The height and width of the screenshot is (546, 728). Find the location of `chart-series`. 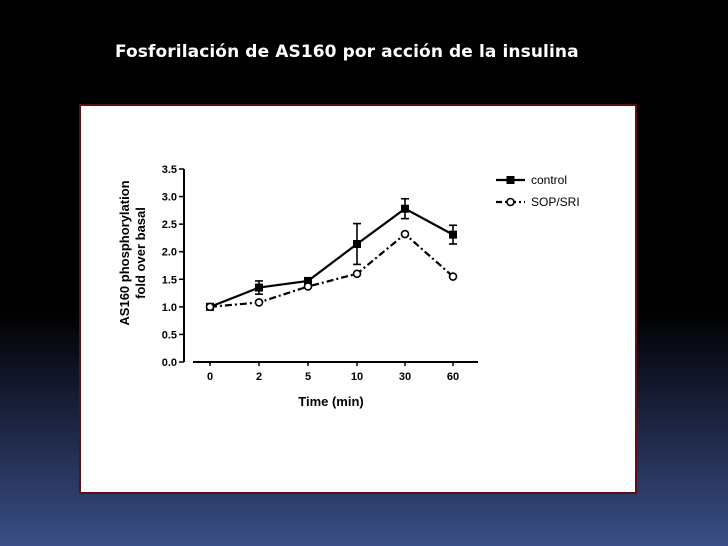

chart-series is located at coordinates (331, 254).